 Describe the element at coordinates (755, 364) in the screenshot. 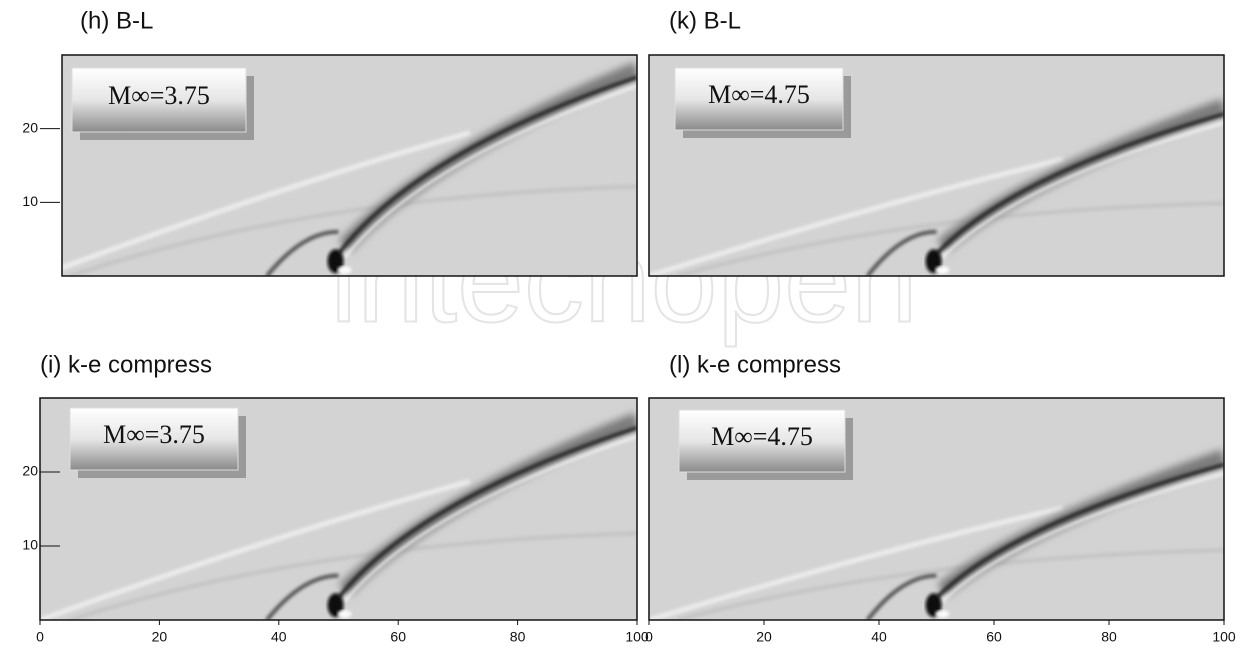

I see `panel-title: (l) k-e compress` at that location.